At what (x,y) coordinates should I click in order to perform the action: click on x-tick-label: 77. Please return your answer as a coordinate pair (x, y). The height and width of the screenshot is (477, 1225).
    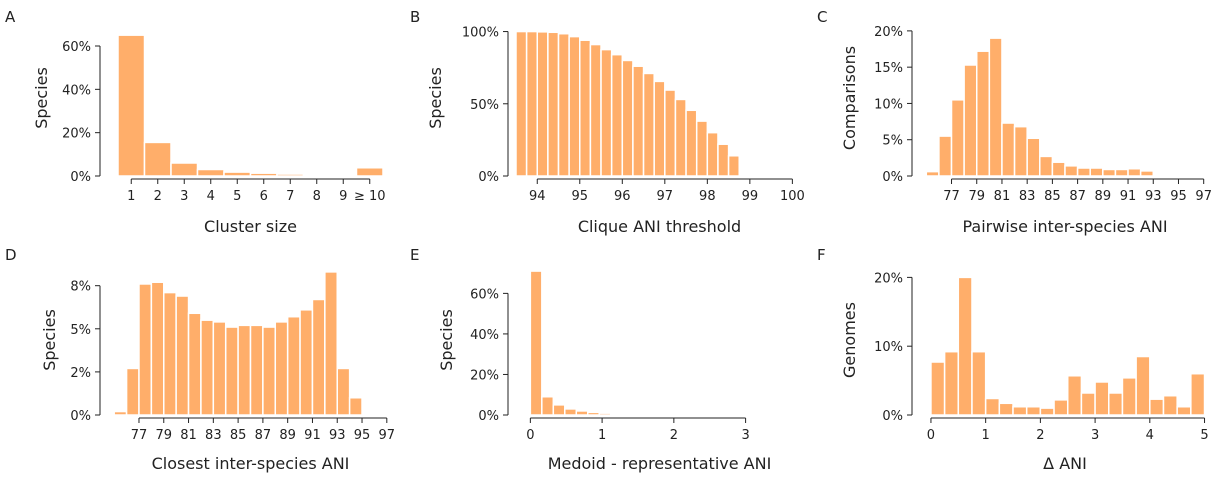
    Looking at the image, I should click on (139, 435).